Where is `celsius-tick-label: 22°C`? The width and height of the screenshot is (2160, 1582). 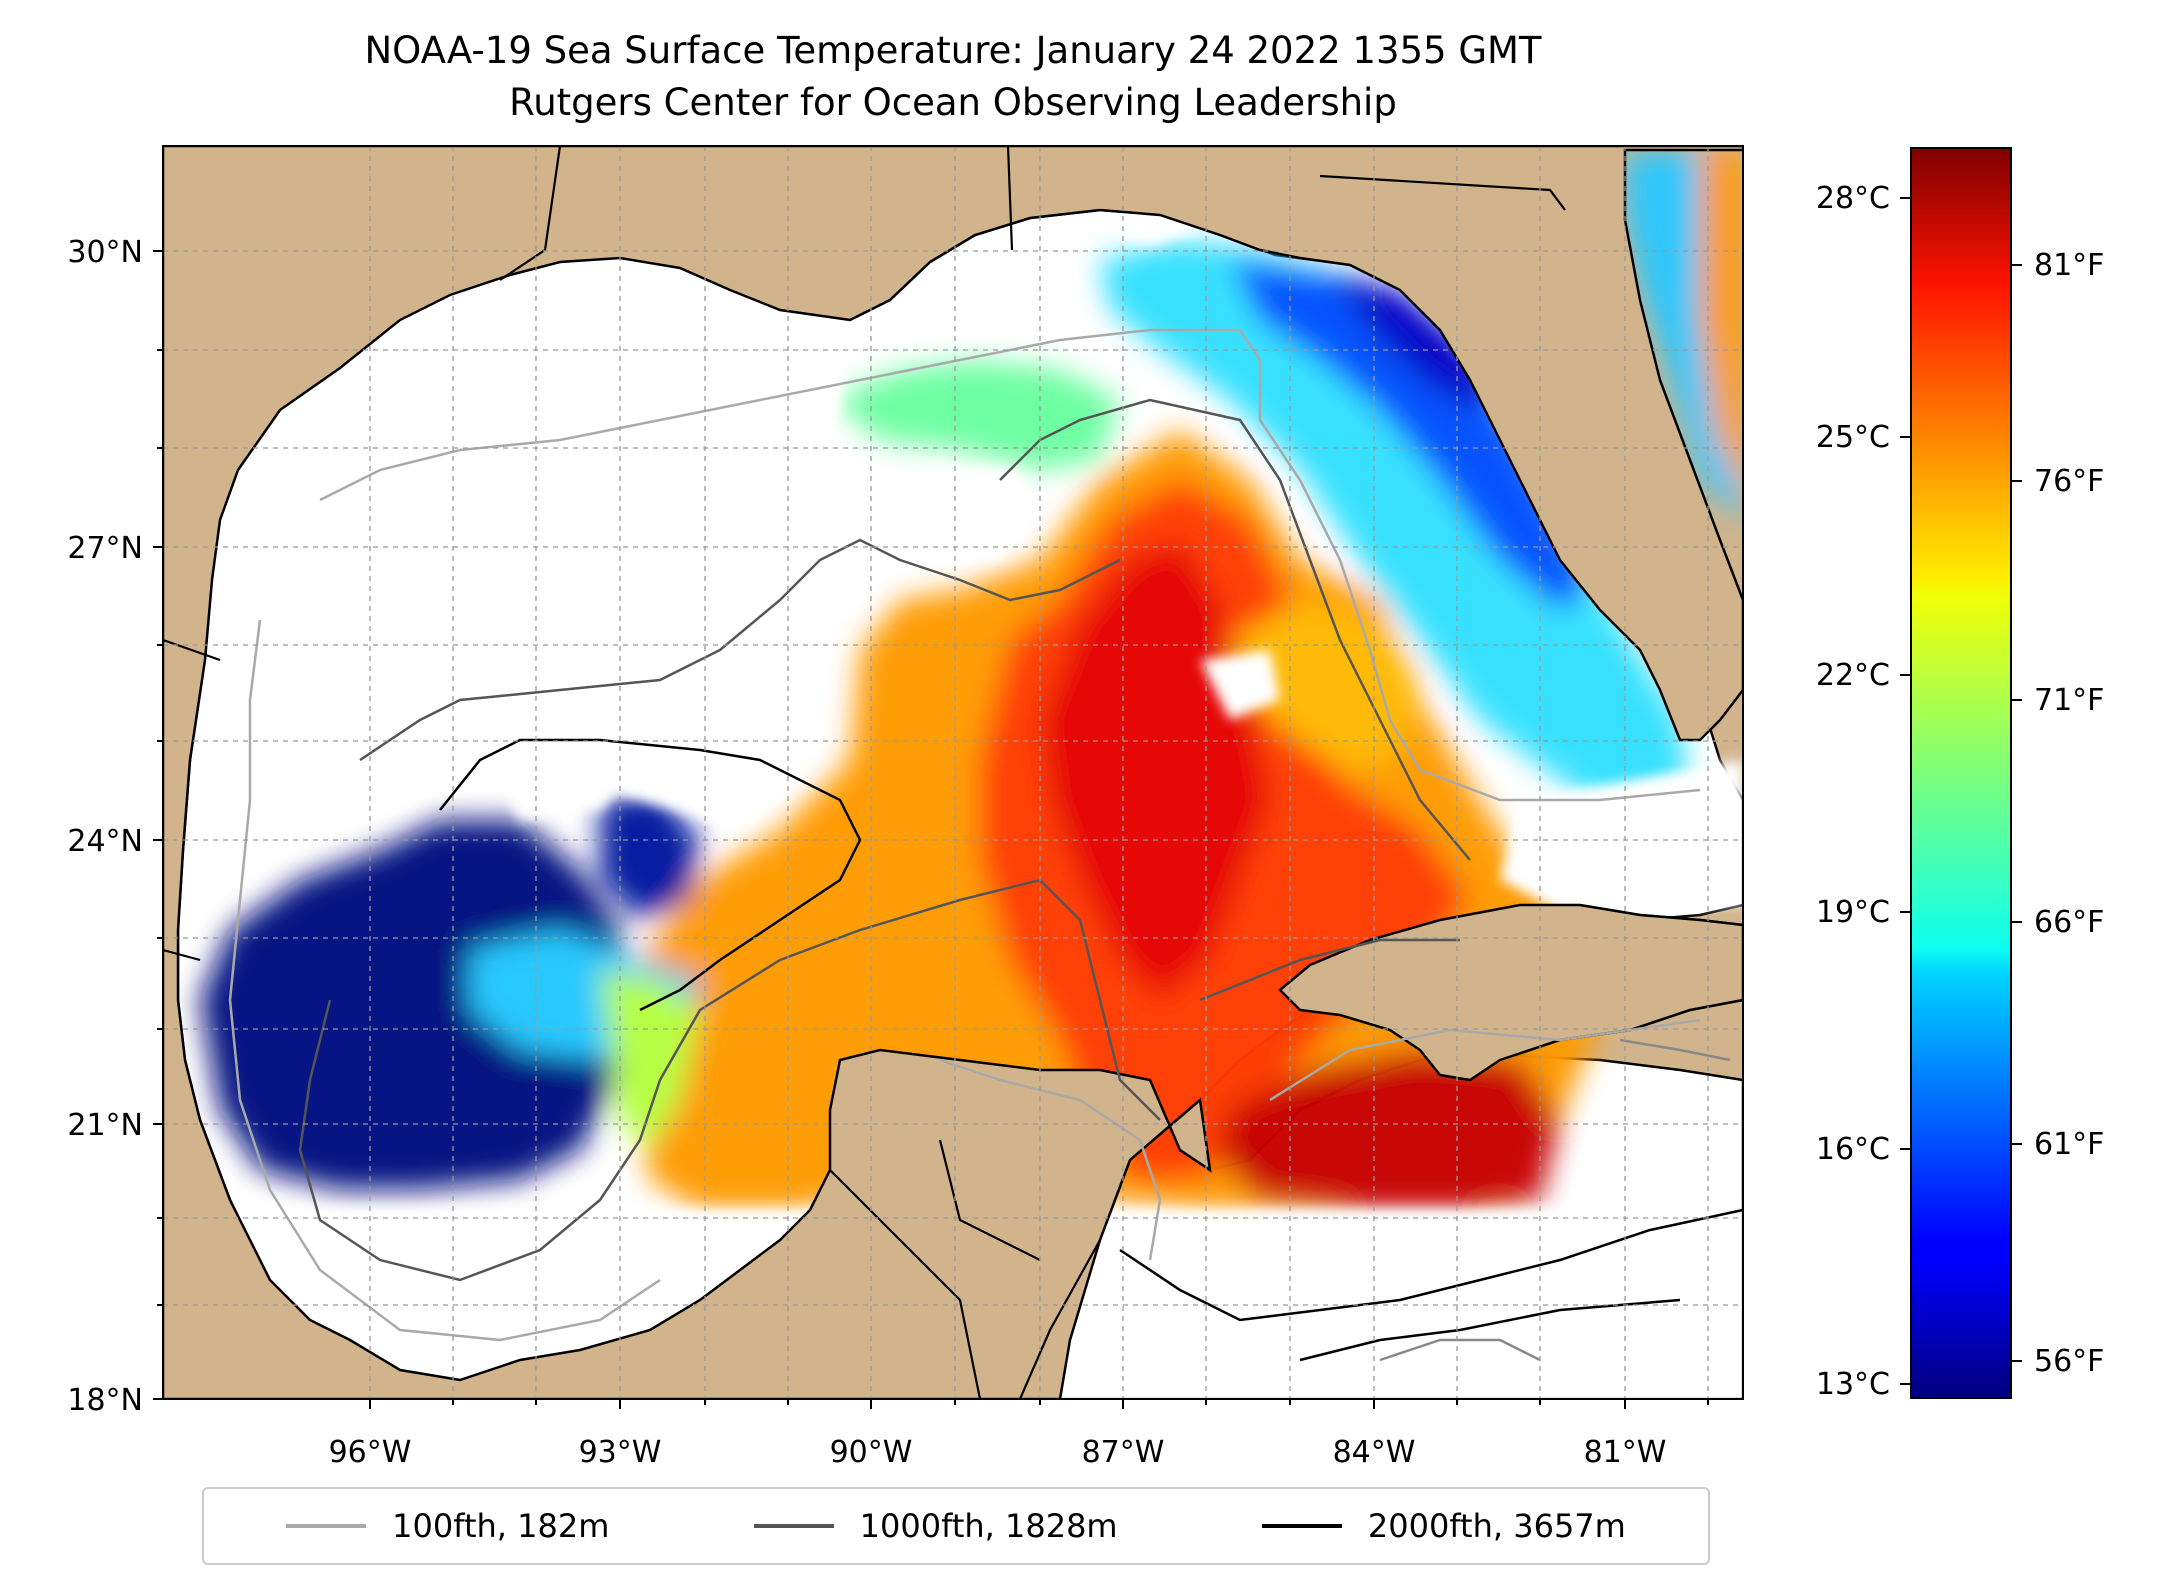 celsius-tick-label: 22°C is located at coordinates (1853, 675).